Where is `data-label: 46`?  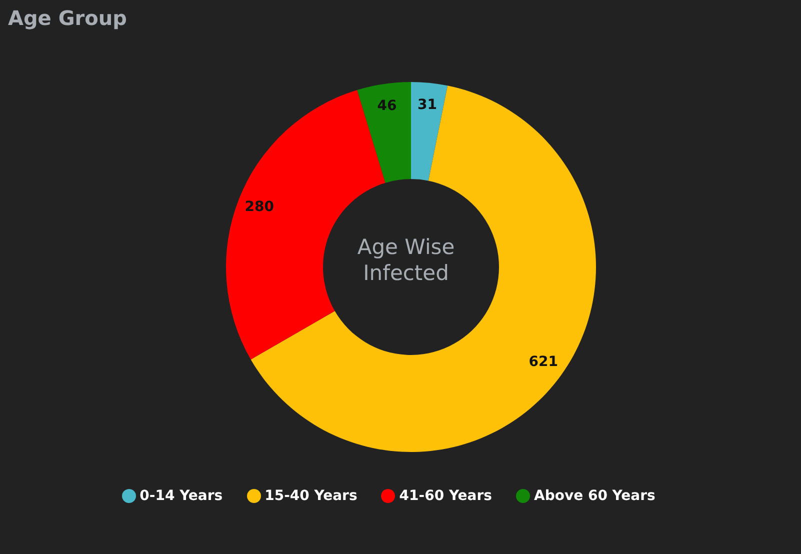
data-label: 46 is located at coordinates (387, 106).